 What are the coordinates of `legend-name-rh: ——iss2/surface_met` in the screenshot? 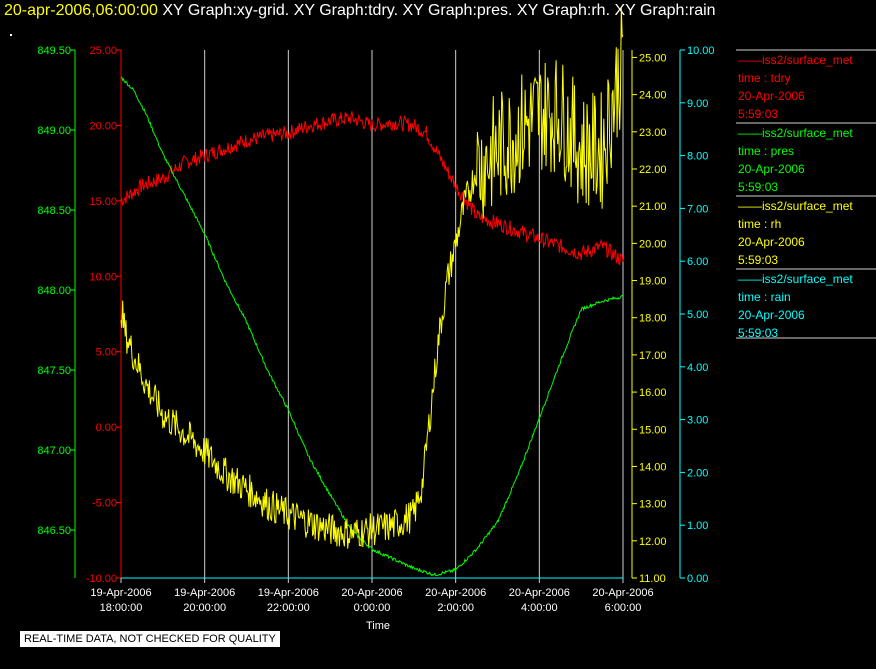 It's located at (795, 206).